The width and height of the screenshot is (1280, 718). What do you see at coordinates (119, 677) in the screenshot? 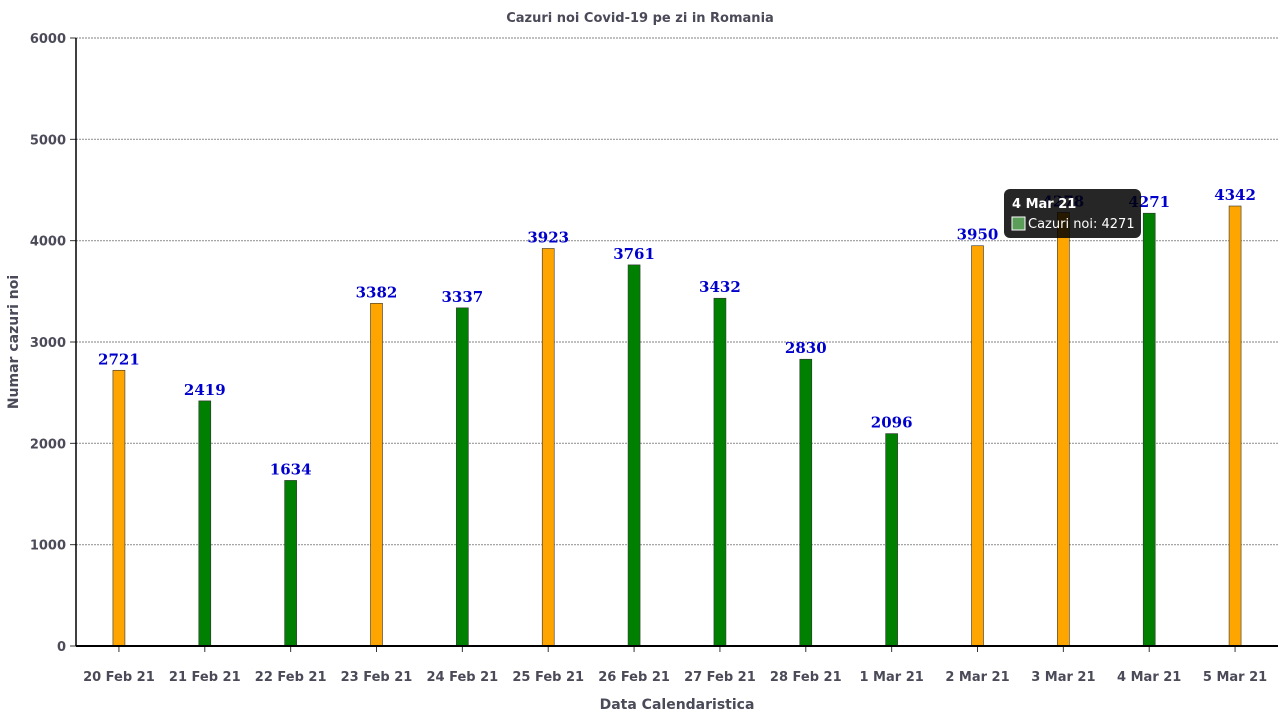
I see `x-tick-label: 20 Feb 21` at bounding box center [119, 677].